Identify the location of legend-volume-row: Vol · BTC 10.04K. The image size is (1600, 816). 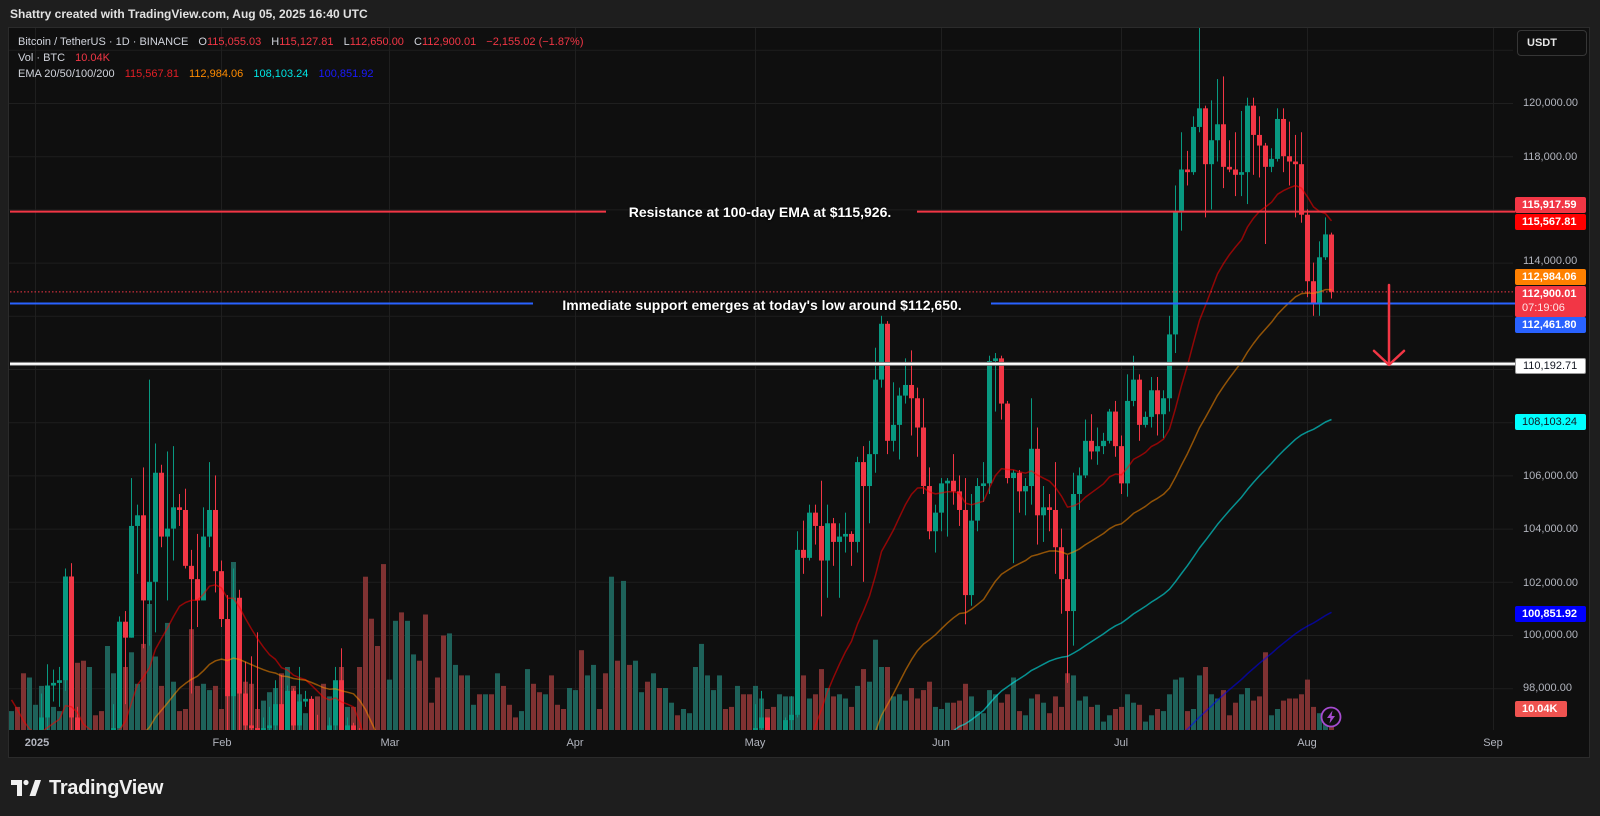
(301, 58).